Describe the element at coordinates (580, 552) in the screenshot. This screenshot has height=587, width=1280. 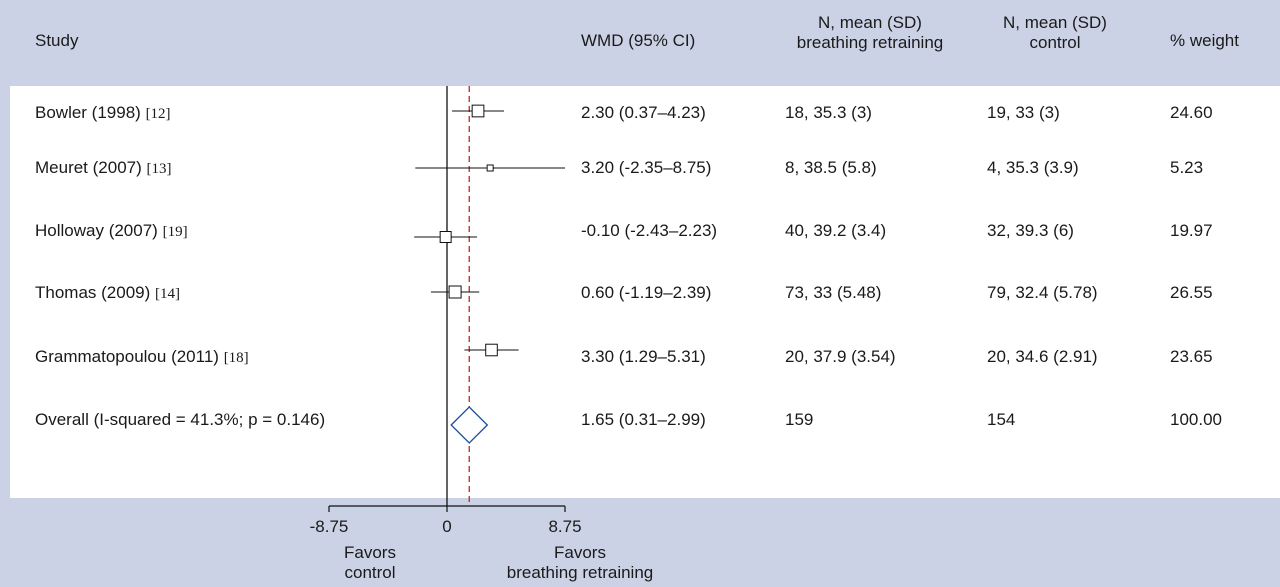
I see `favors-right-line1: Favors` at that location.